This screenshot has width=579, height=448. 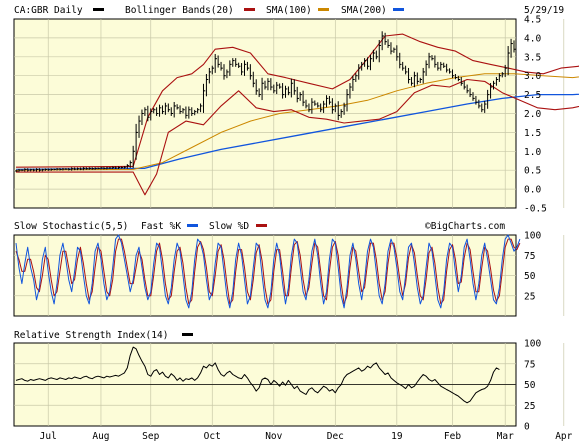 I want to click on slow-d-legend-swatch, so click(x=261, y=225).